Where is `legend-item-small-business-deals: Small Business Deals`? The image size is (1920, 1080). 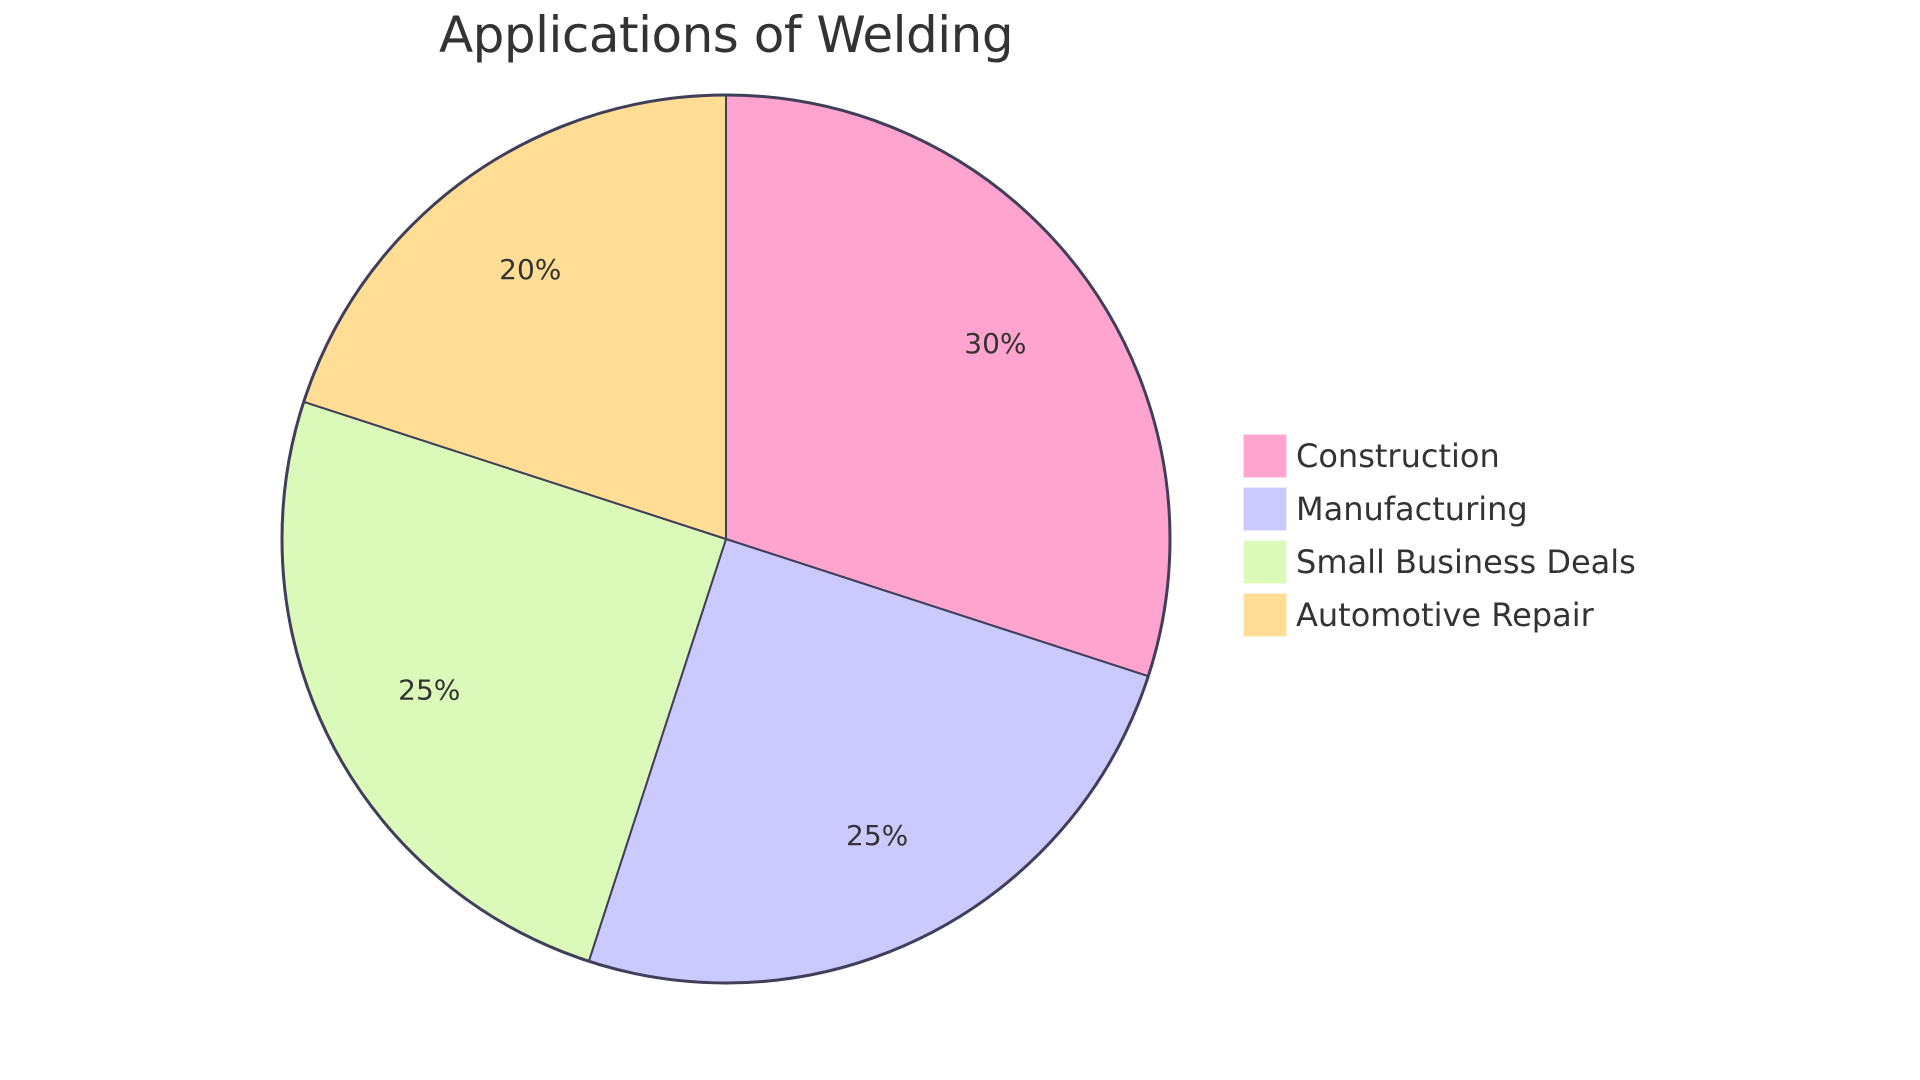 legend-item-small-business-deals: Small Business Deals is located at coordinates (1439, 562).